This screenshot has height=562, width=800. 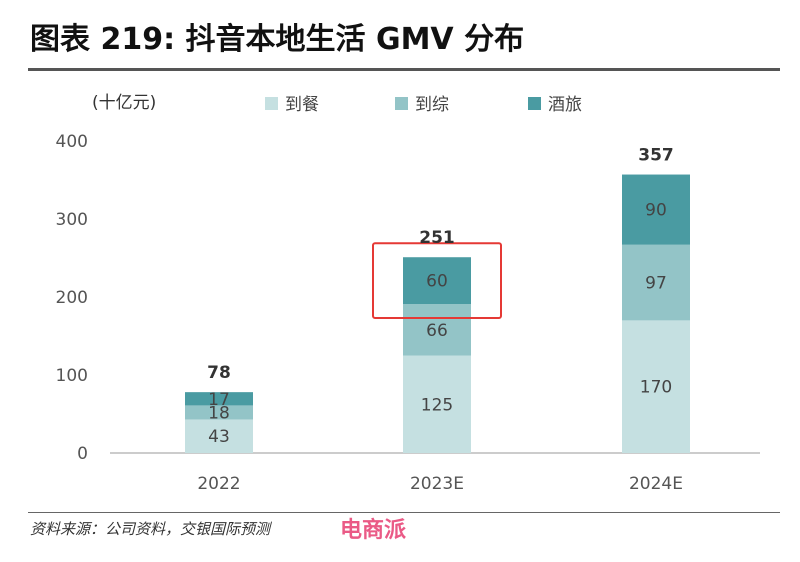 What do you see at coordinates (373, 530) in the screenshot?
I see `watermark: 电商派` at bounding box center [373, 530].